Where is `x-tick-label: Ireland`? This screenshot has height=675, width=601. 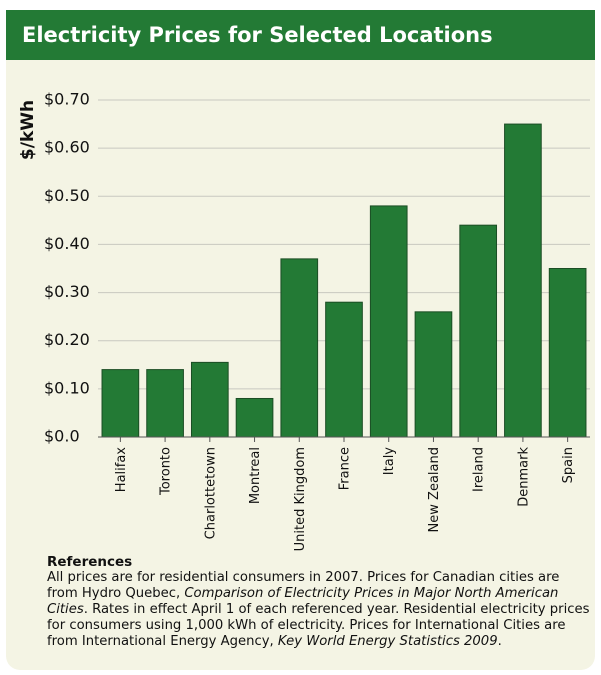 x-tick-label: Ireland is located at coordinates (479, 469).